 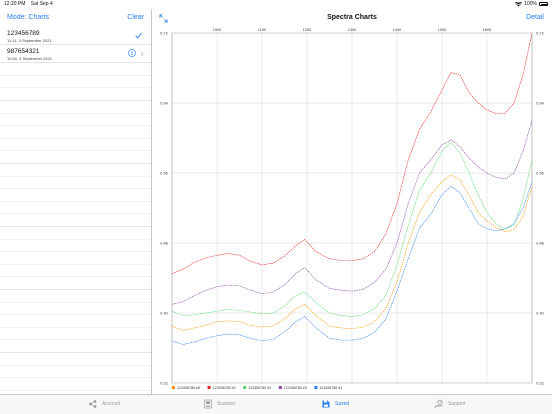 What do you see at coordinates (442, 30) in the screenshot?
I see `x-tick-label: 1500` at bounding box center [442, 30].